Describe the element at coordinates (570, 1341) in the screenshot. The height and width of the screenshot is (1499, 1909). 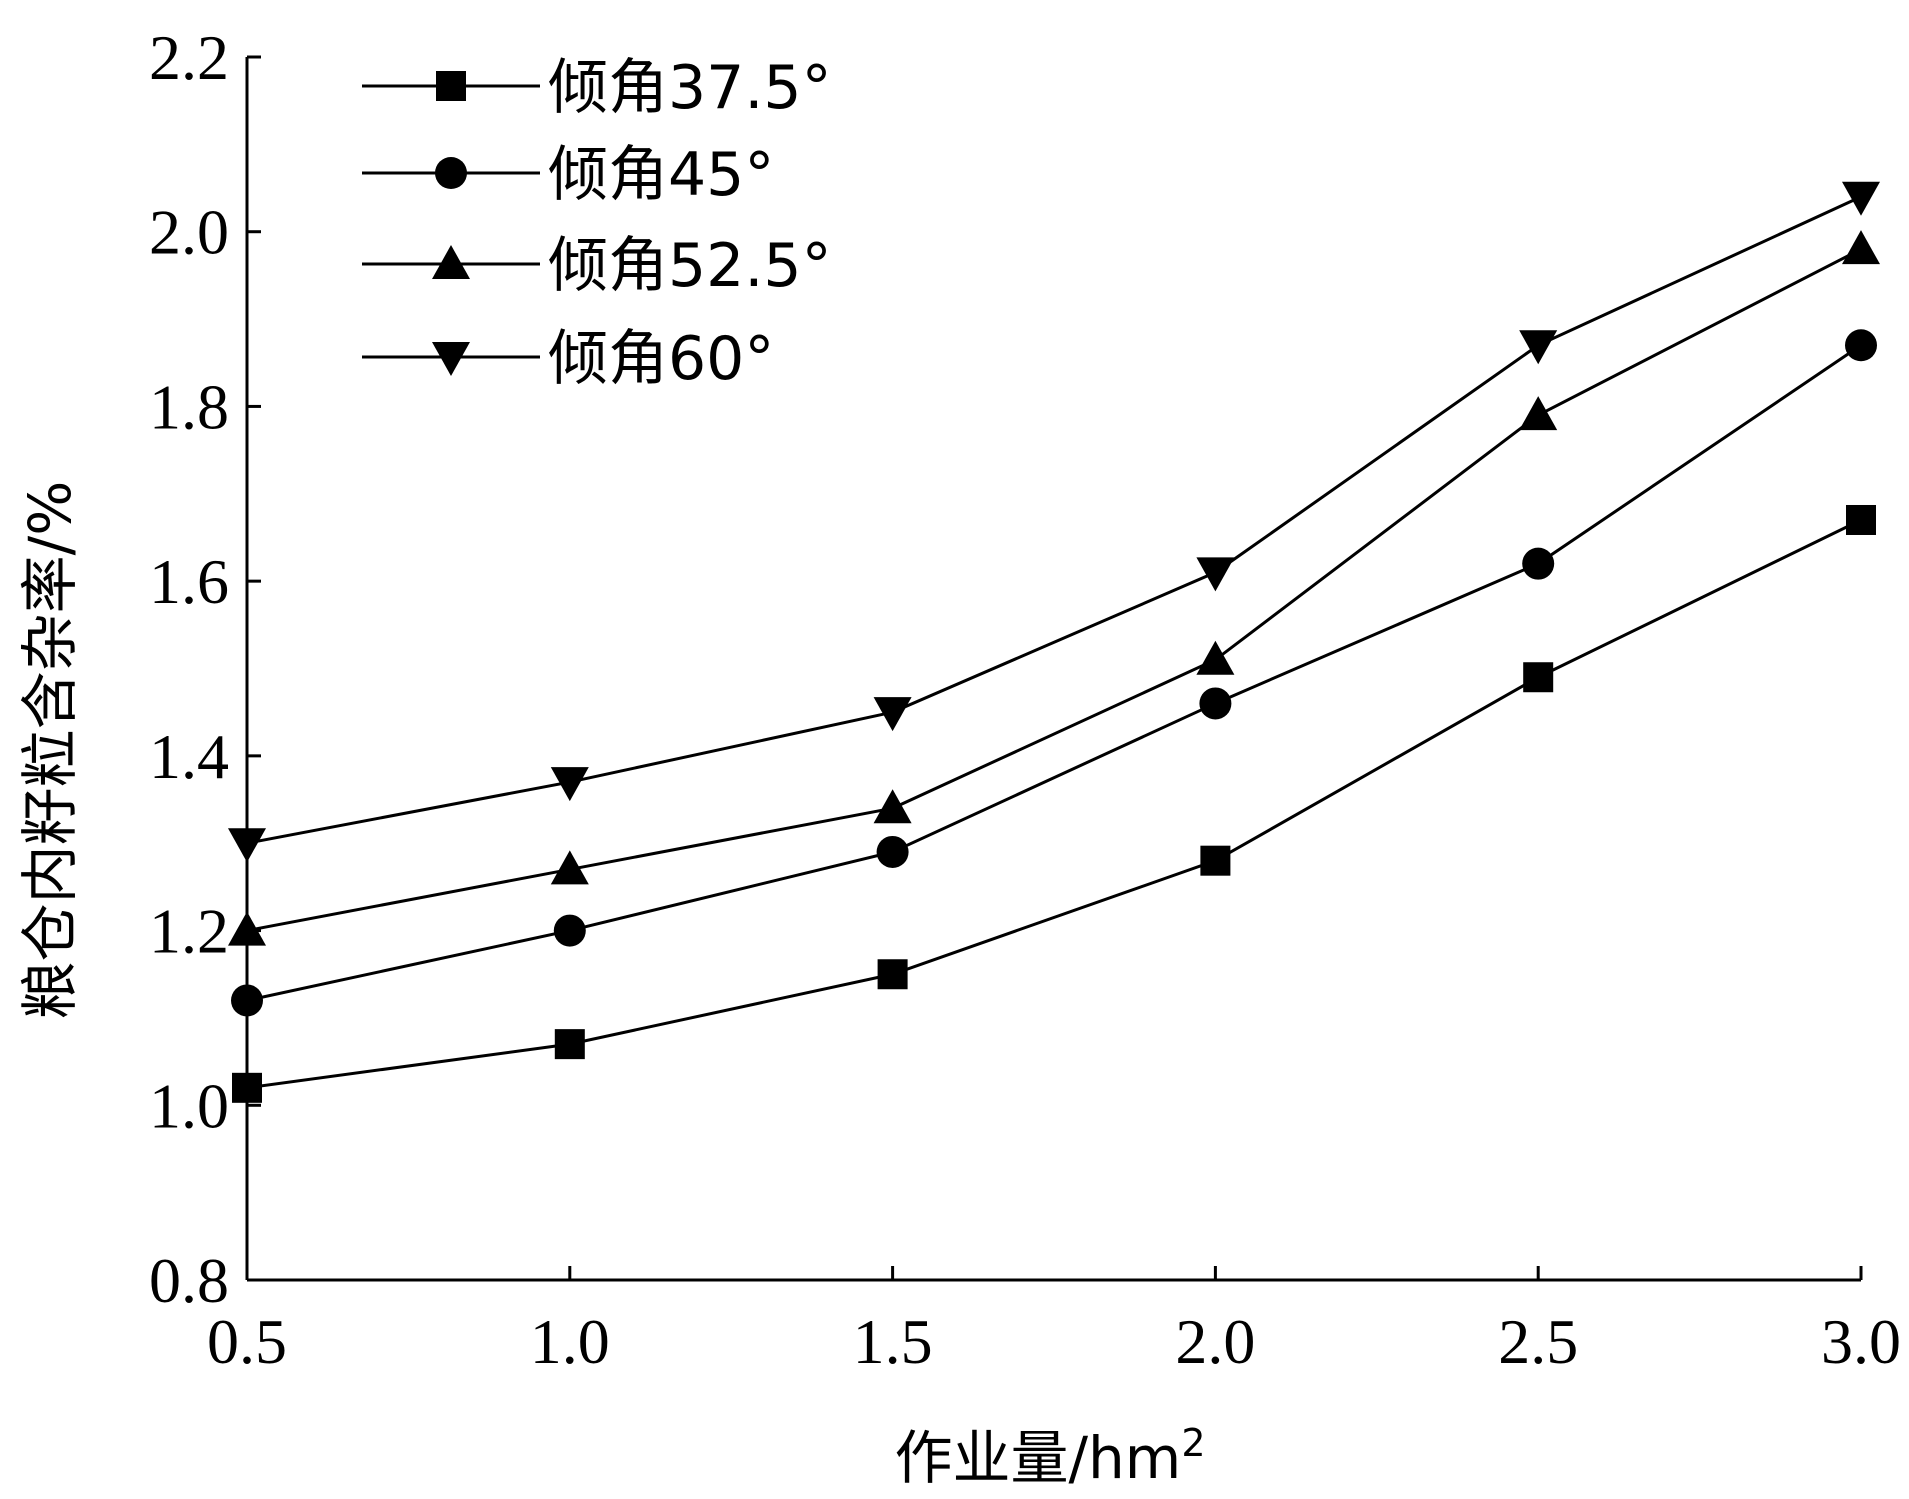
I see `x-tick-label: 1.0` at that location.